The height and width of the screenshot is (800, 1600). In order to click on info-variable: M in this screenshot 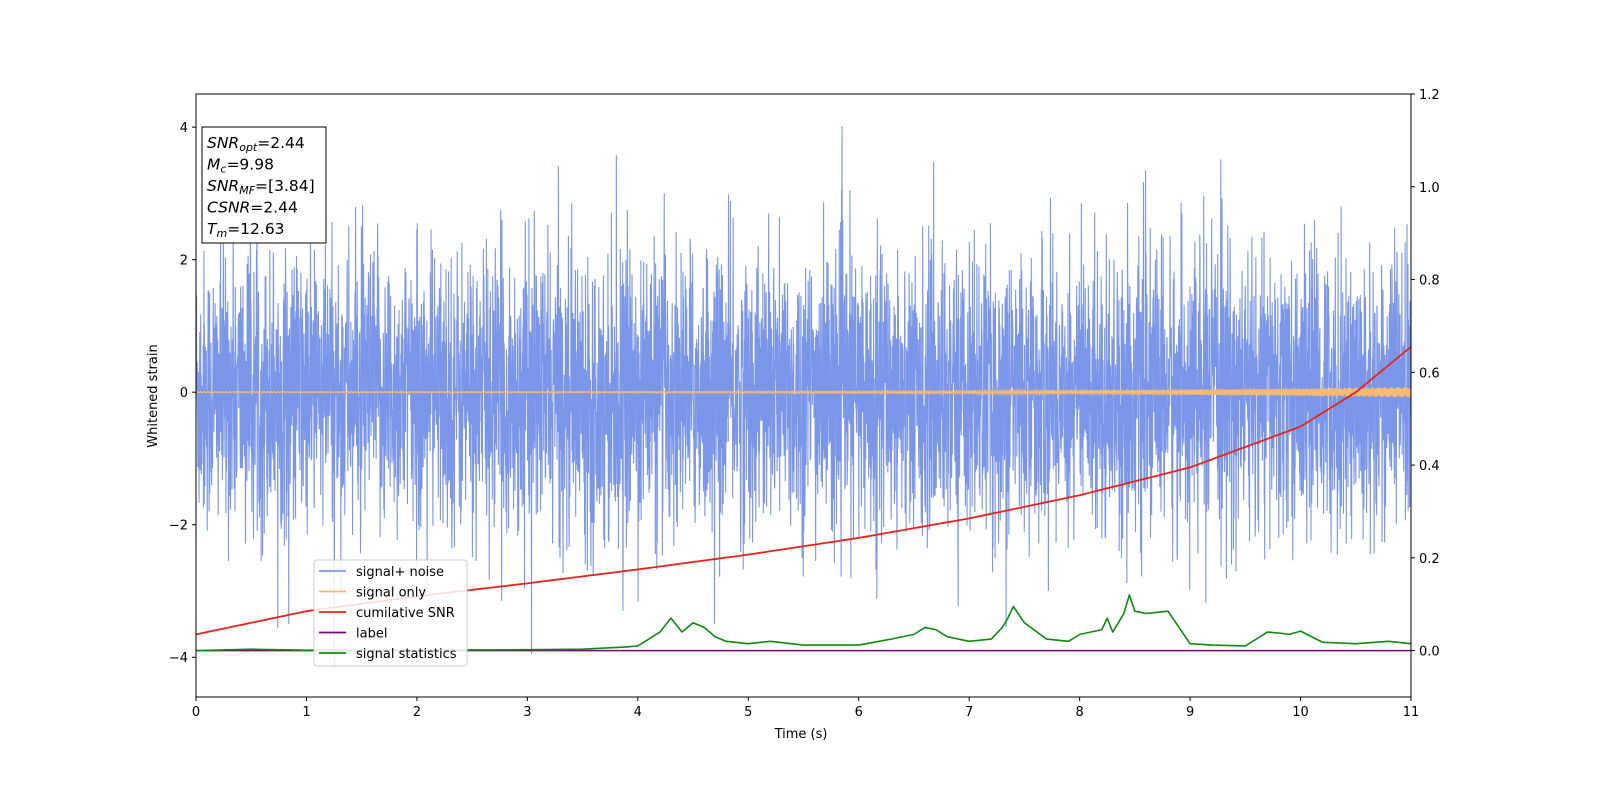, I will do `click(213, 165)`.